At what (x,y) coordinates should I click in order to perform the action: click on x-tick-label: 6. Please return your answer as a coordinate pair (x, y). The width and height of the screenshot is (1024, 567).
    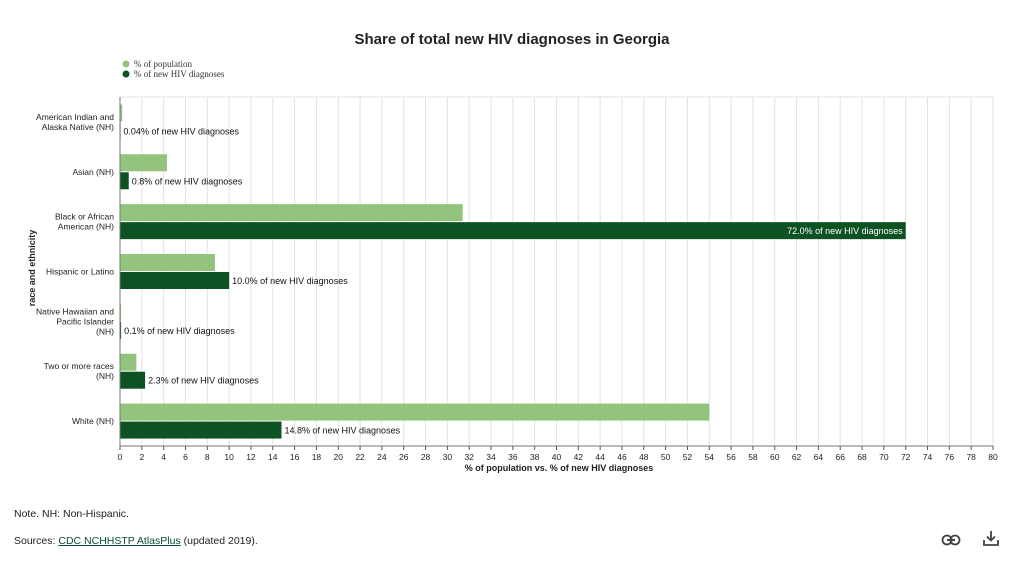
    Looking at the image, I should click on (185, 457).